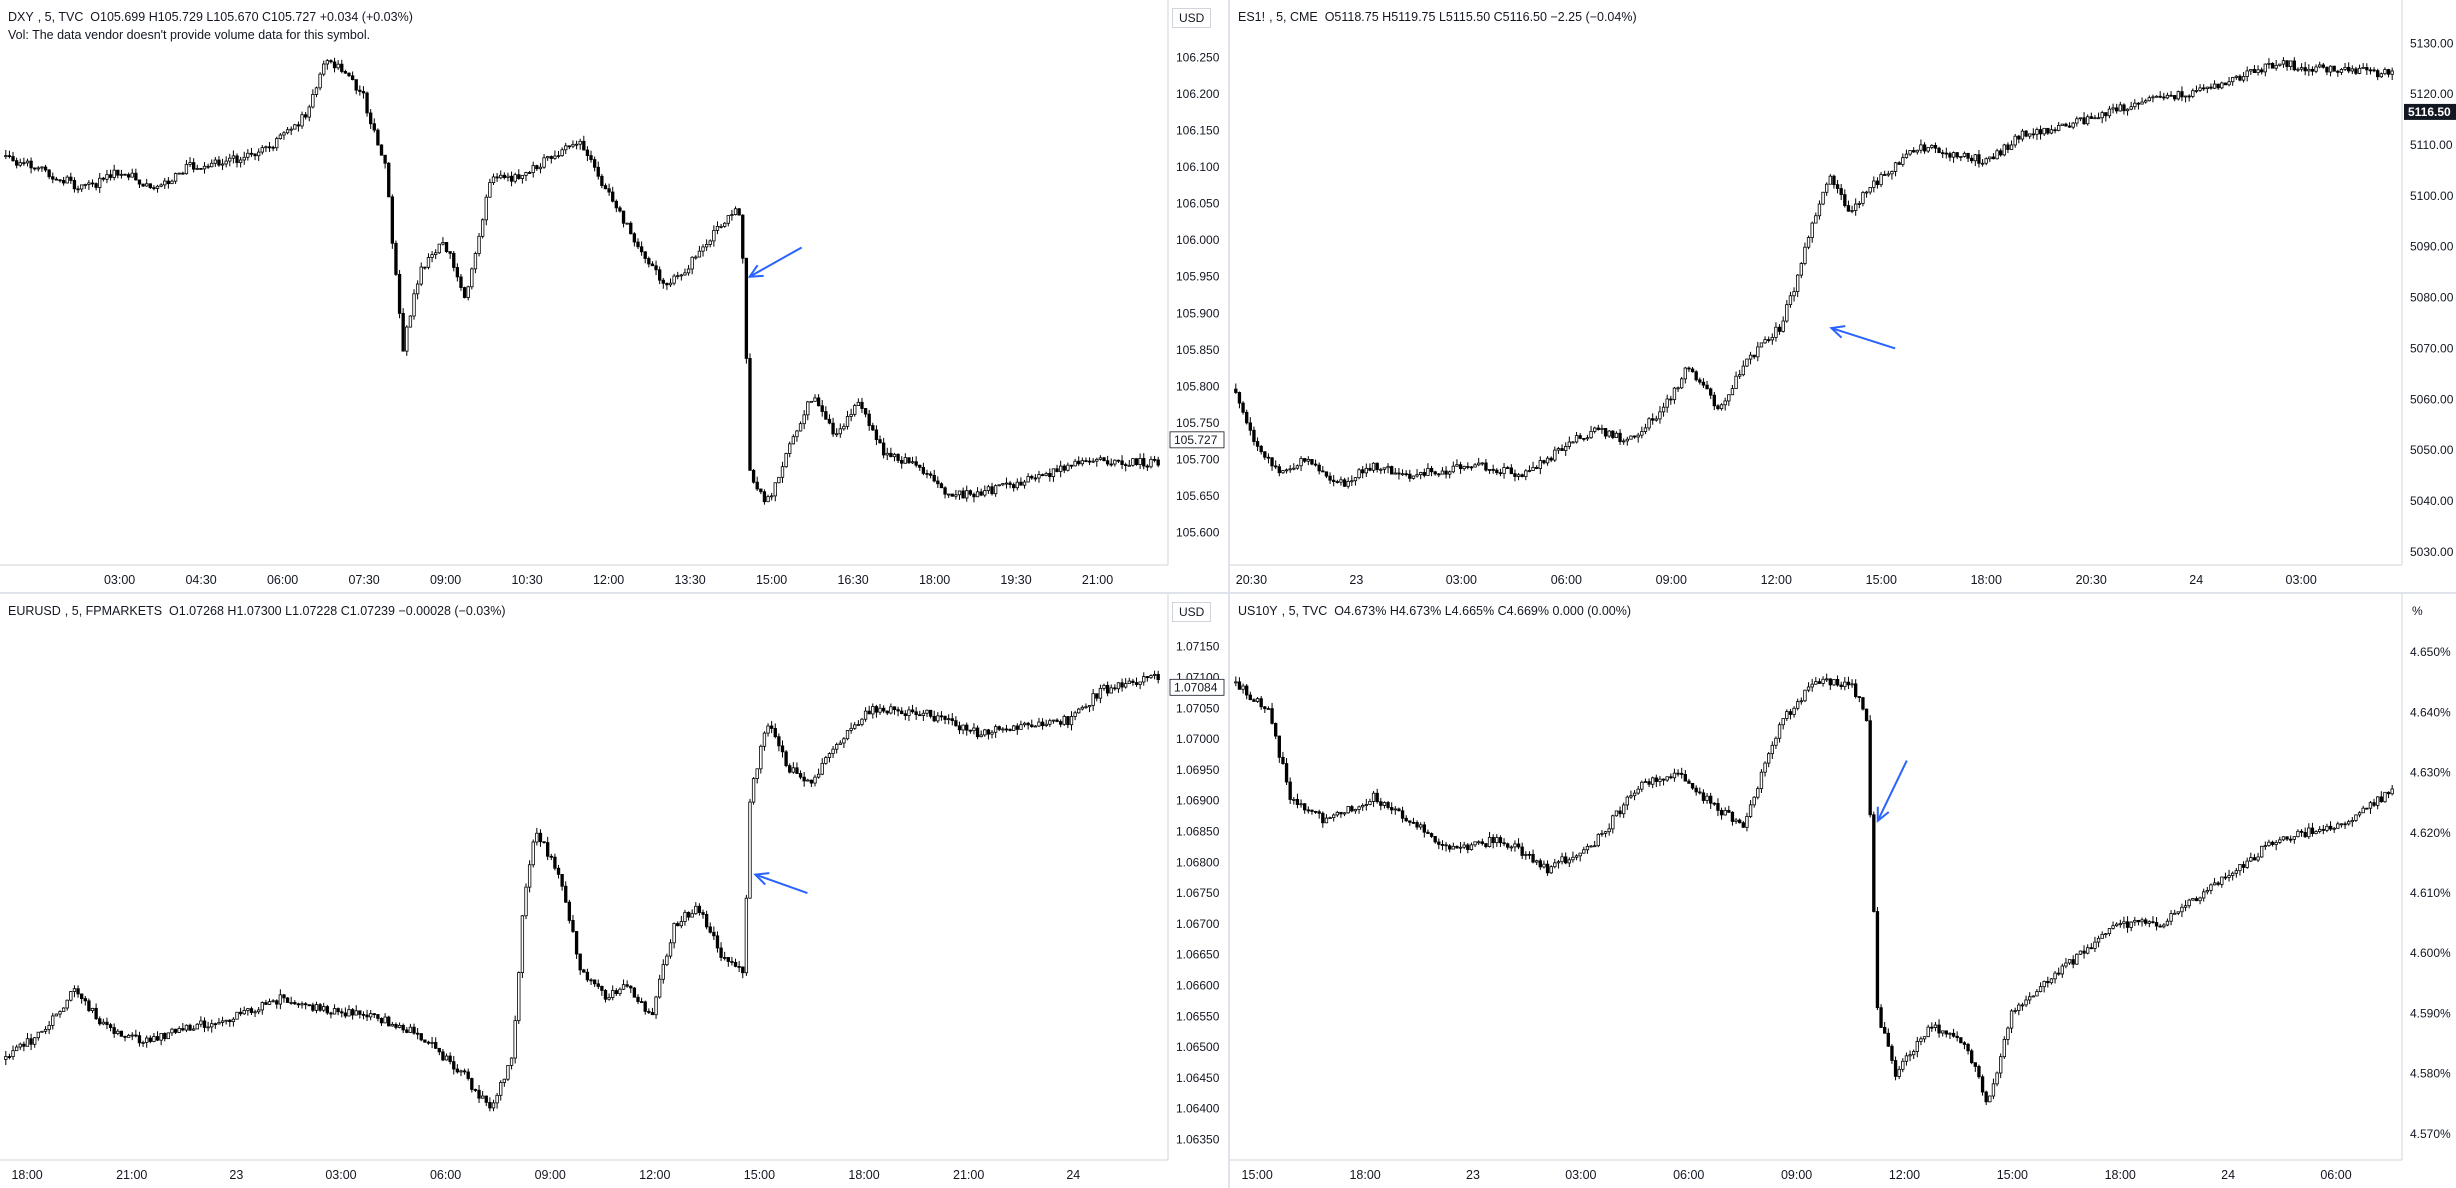 The height and width of the screenshot is (1188, 2456). Describe the element at coordinates (1303, 17) in the screenshot. I see `legend-source: CME` at that location.